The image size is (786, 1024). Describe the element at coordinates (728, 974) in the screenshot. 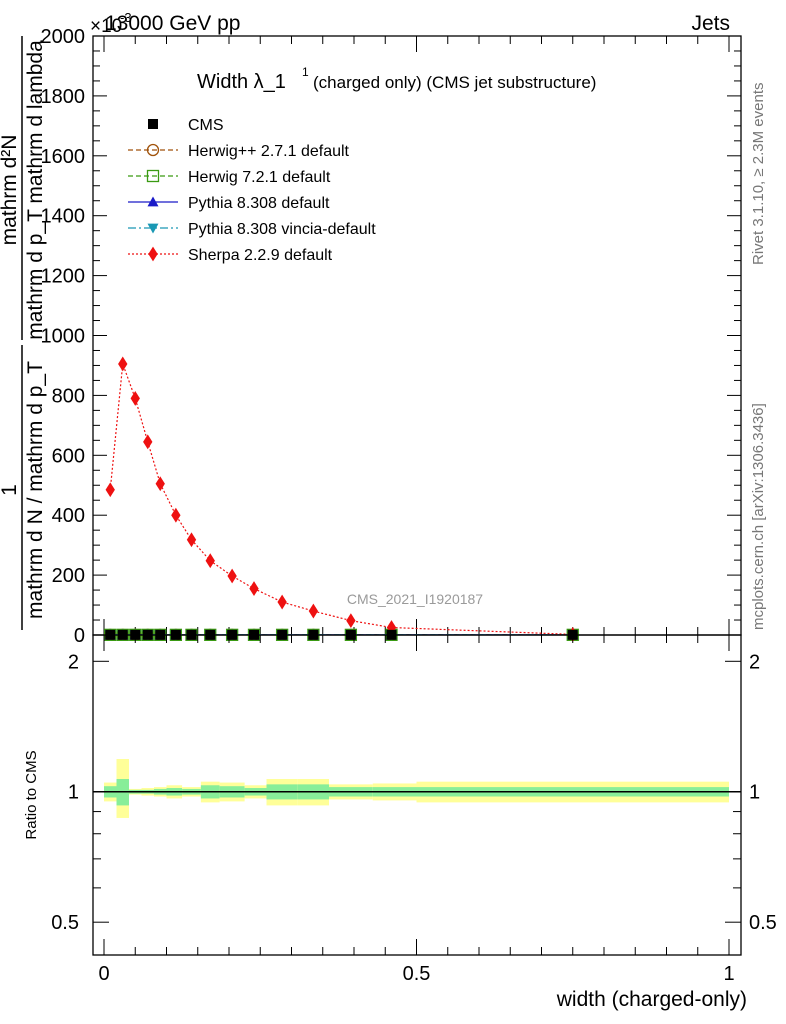

I see `x-tick-label: 1` at that location.